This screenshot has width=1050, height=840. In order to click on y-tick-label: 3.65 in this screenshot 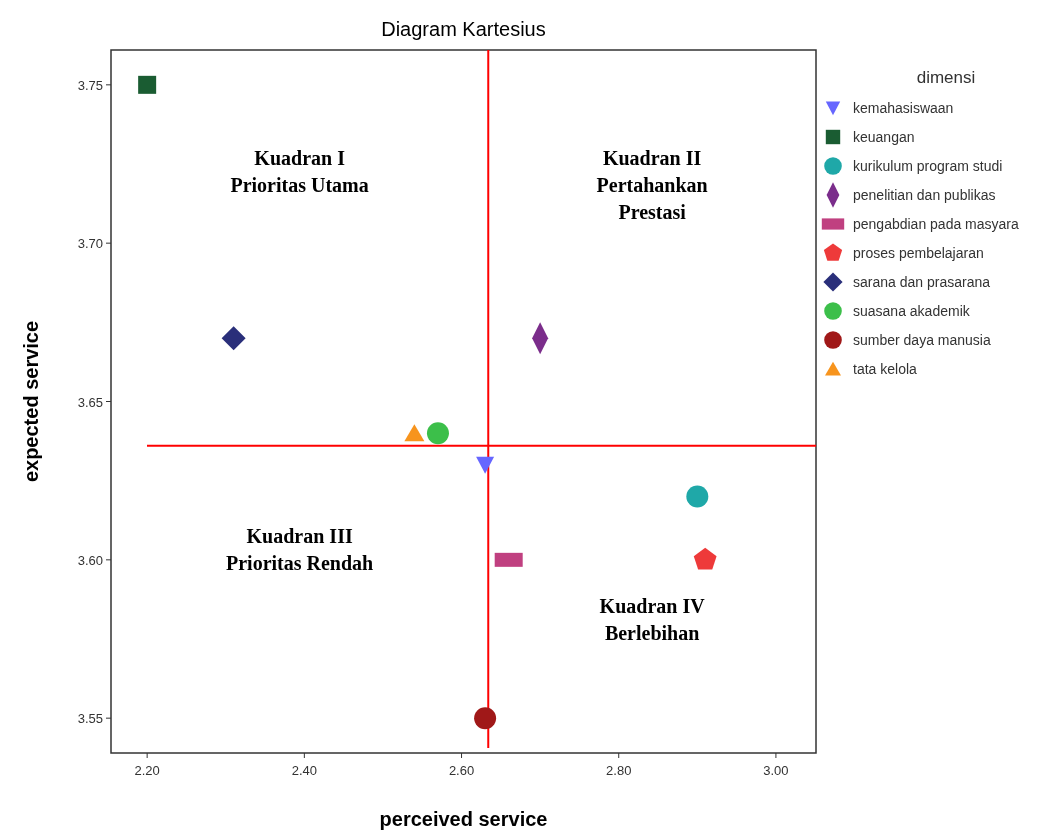, I will do `click(90, 402)`.